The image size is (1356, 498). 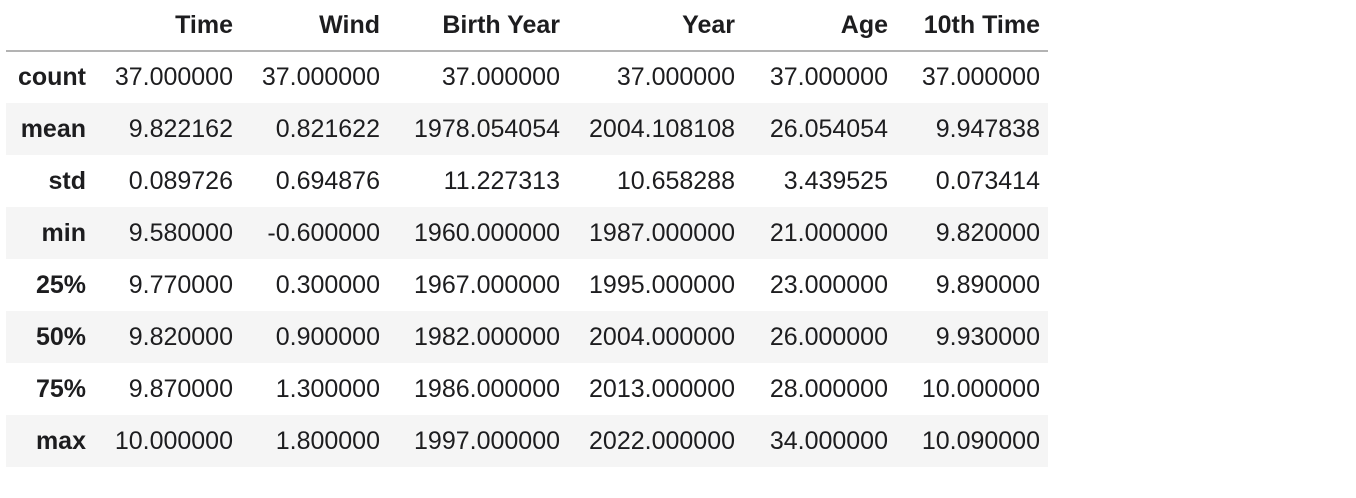 I want to click on row-label: max, so click(x=60, y=440).